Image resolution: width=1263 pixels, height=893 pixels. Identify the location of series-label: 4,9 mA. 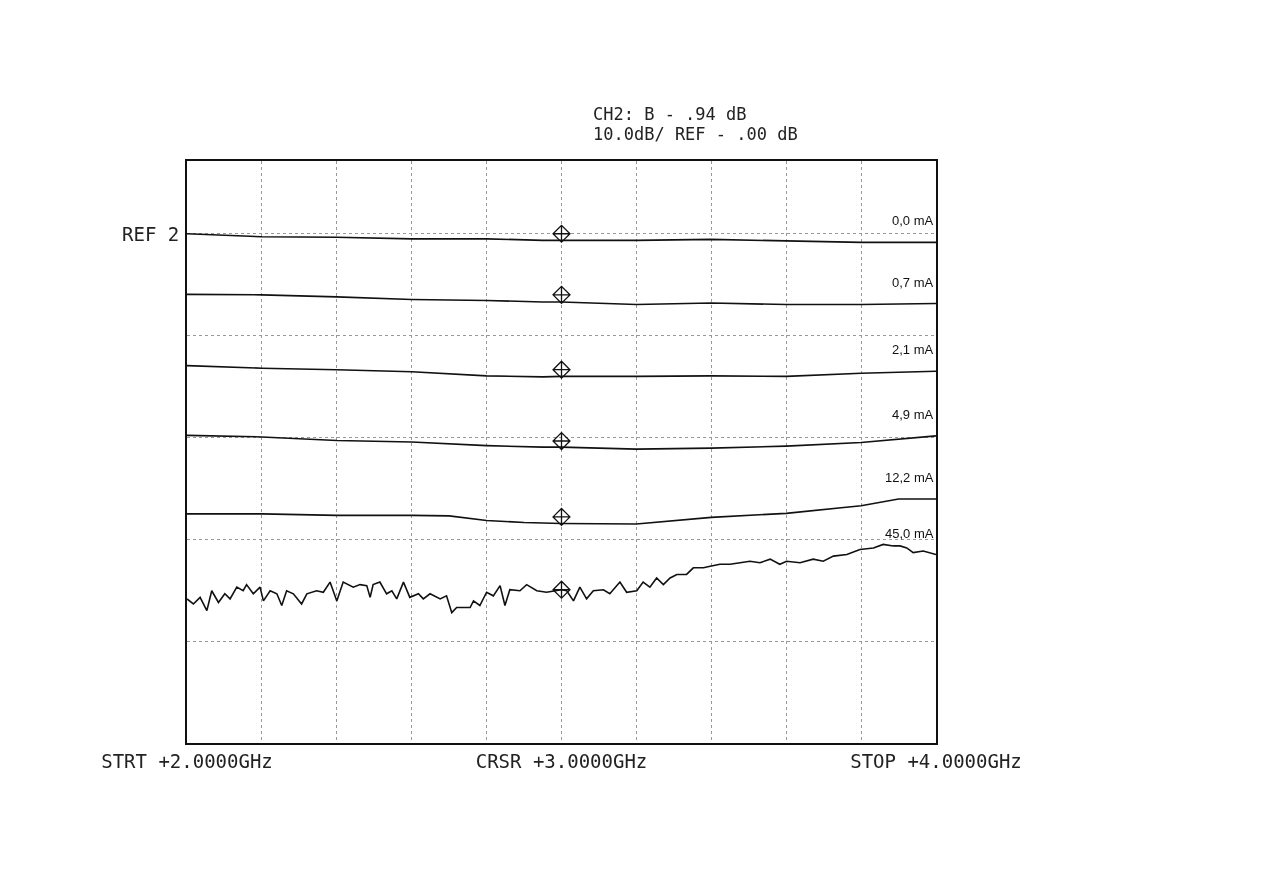
(913, 414).